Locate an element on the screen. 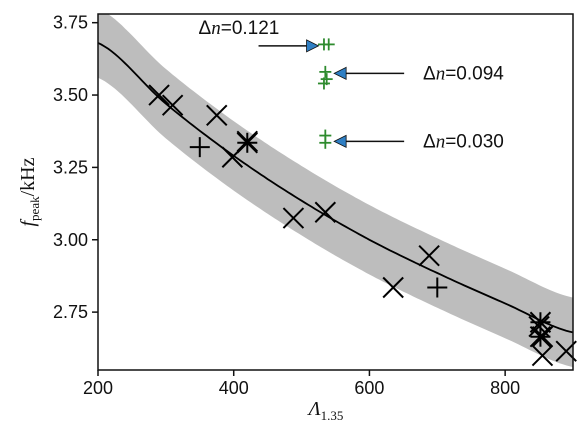  y-tick-label: 3.50 is located at coordinates (70, 95).